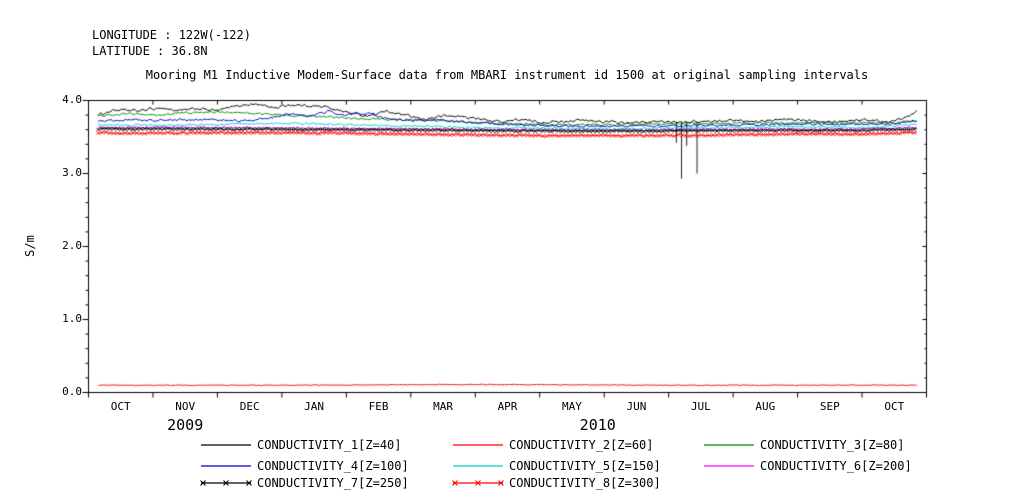 This screenshot has width=1009, height=504. I want to click on legend-label: CONDUCTIVITY_2[Z=60], so click(581, 445).